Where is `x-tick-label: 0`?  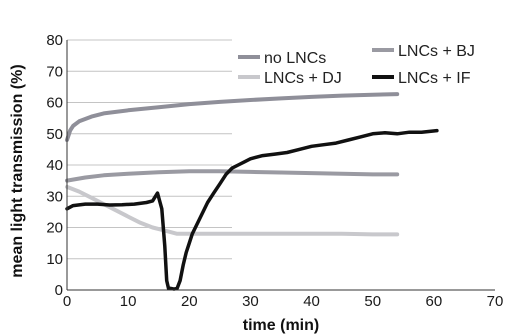
x-tick-label: 0 is located at coordinates (67, 301).